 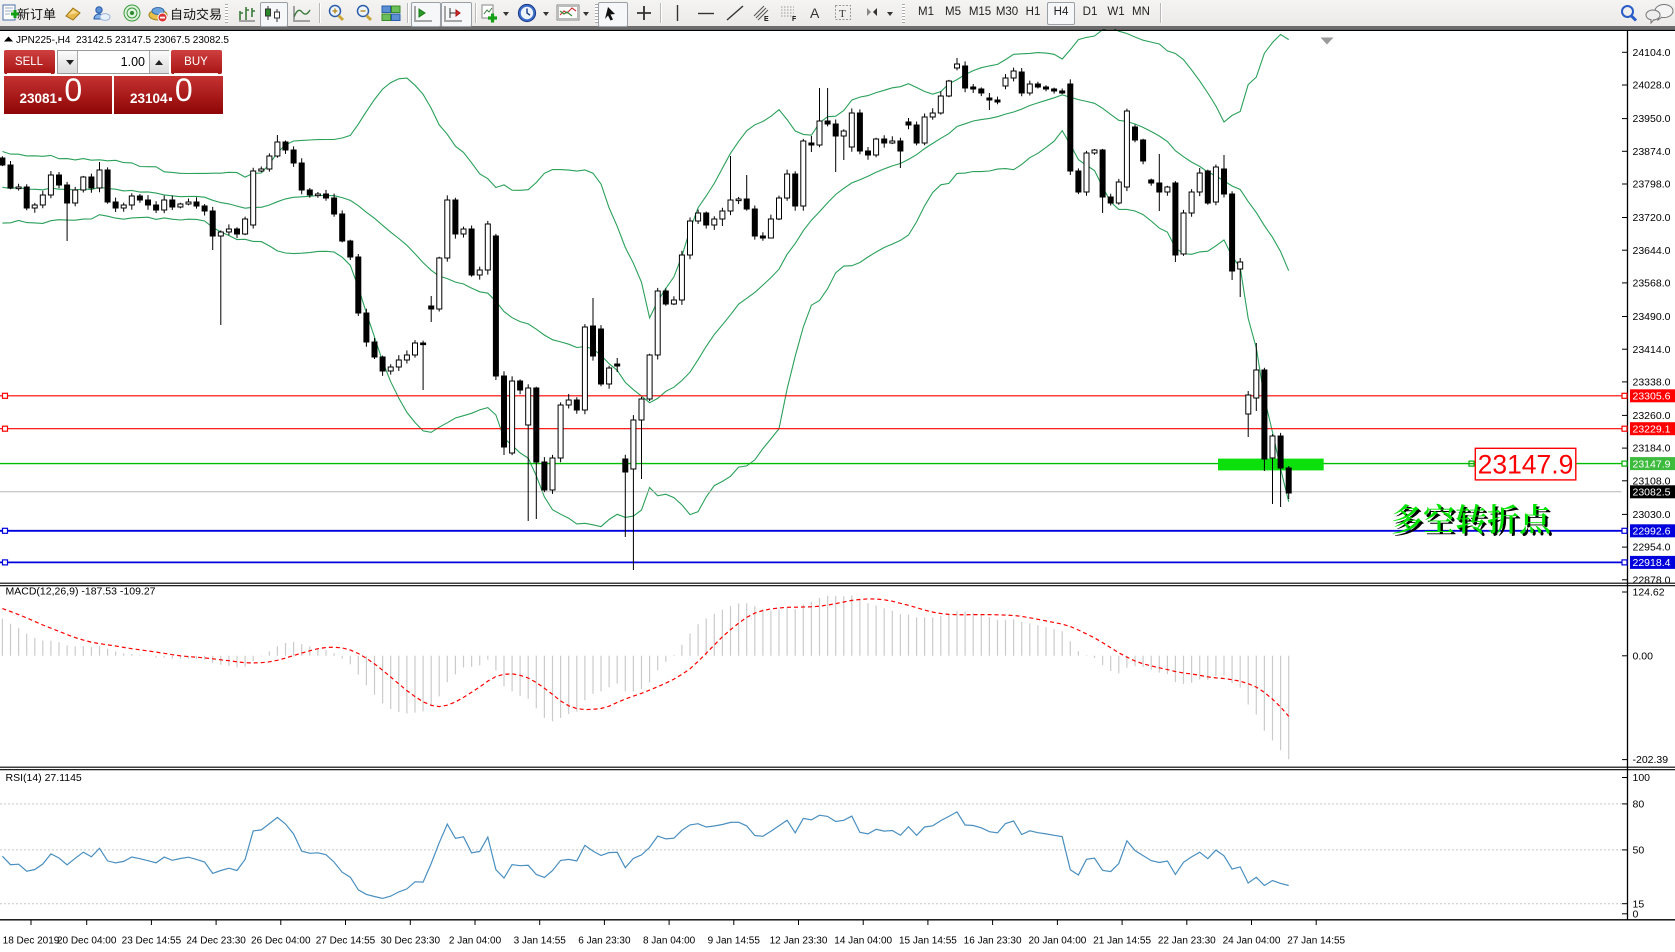 I want to click on svg-text: 15, so click(x=1639, y=904).